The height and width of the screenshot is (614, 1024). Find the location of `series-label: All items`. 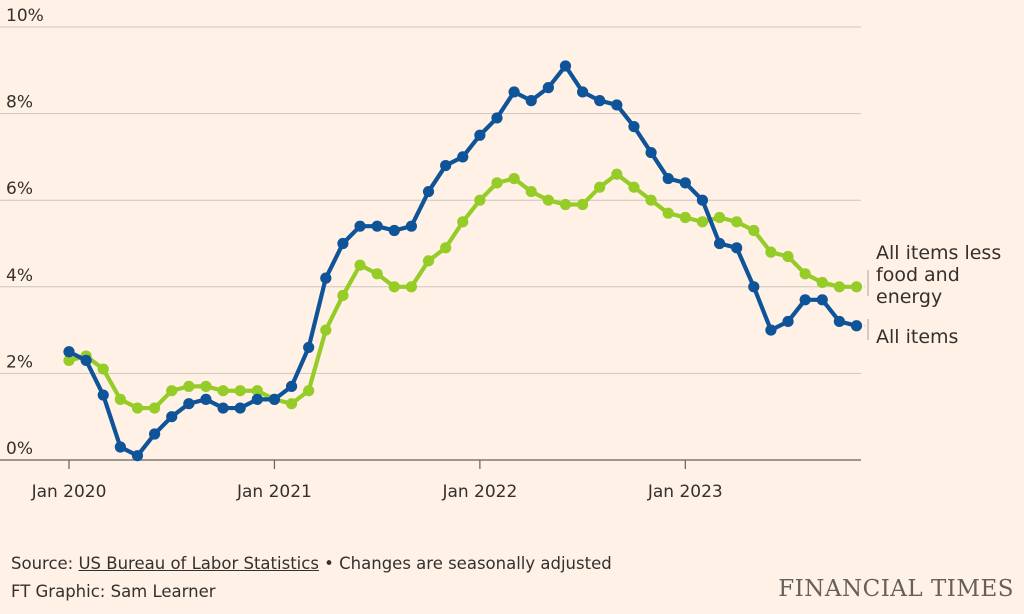

series-label: All items is located at coordinates (917, 337).